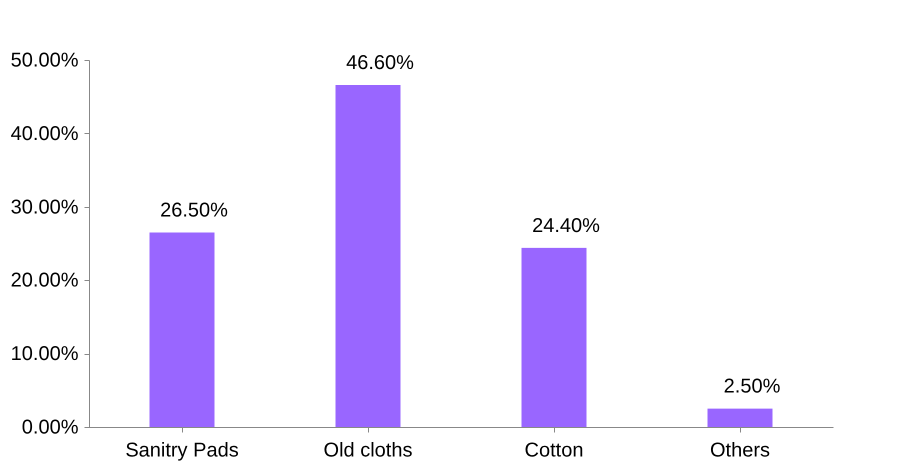  Describe the element at coordinates (44, 133) in the screenshot. I see `y-tick-label: 40.00%` at that location.